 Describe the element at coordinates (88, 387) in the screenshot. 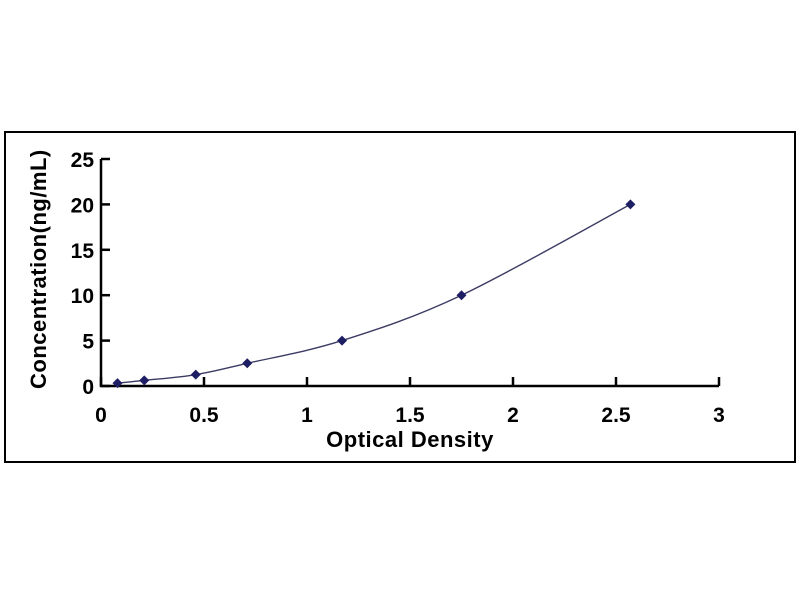

I see `y-tick-label: 0` at that location.